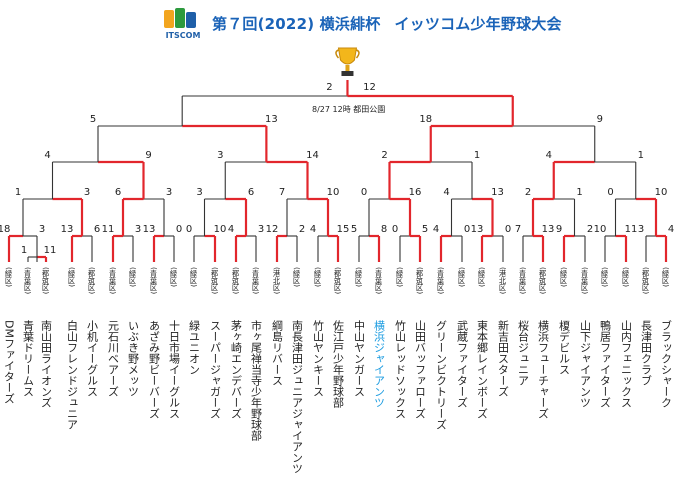 The image size is (675, 503). I want to click on round1-score: 9, so click(559, 229).